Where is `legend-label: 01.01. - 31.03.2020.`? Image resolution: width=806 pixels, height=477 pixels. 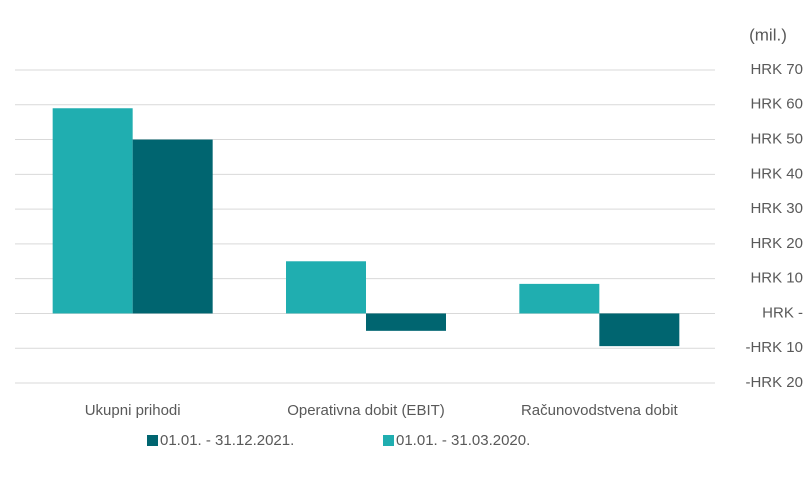
legend-label: 01.01. - 31.03.2020. is located at coordinates (463, 440).